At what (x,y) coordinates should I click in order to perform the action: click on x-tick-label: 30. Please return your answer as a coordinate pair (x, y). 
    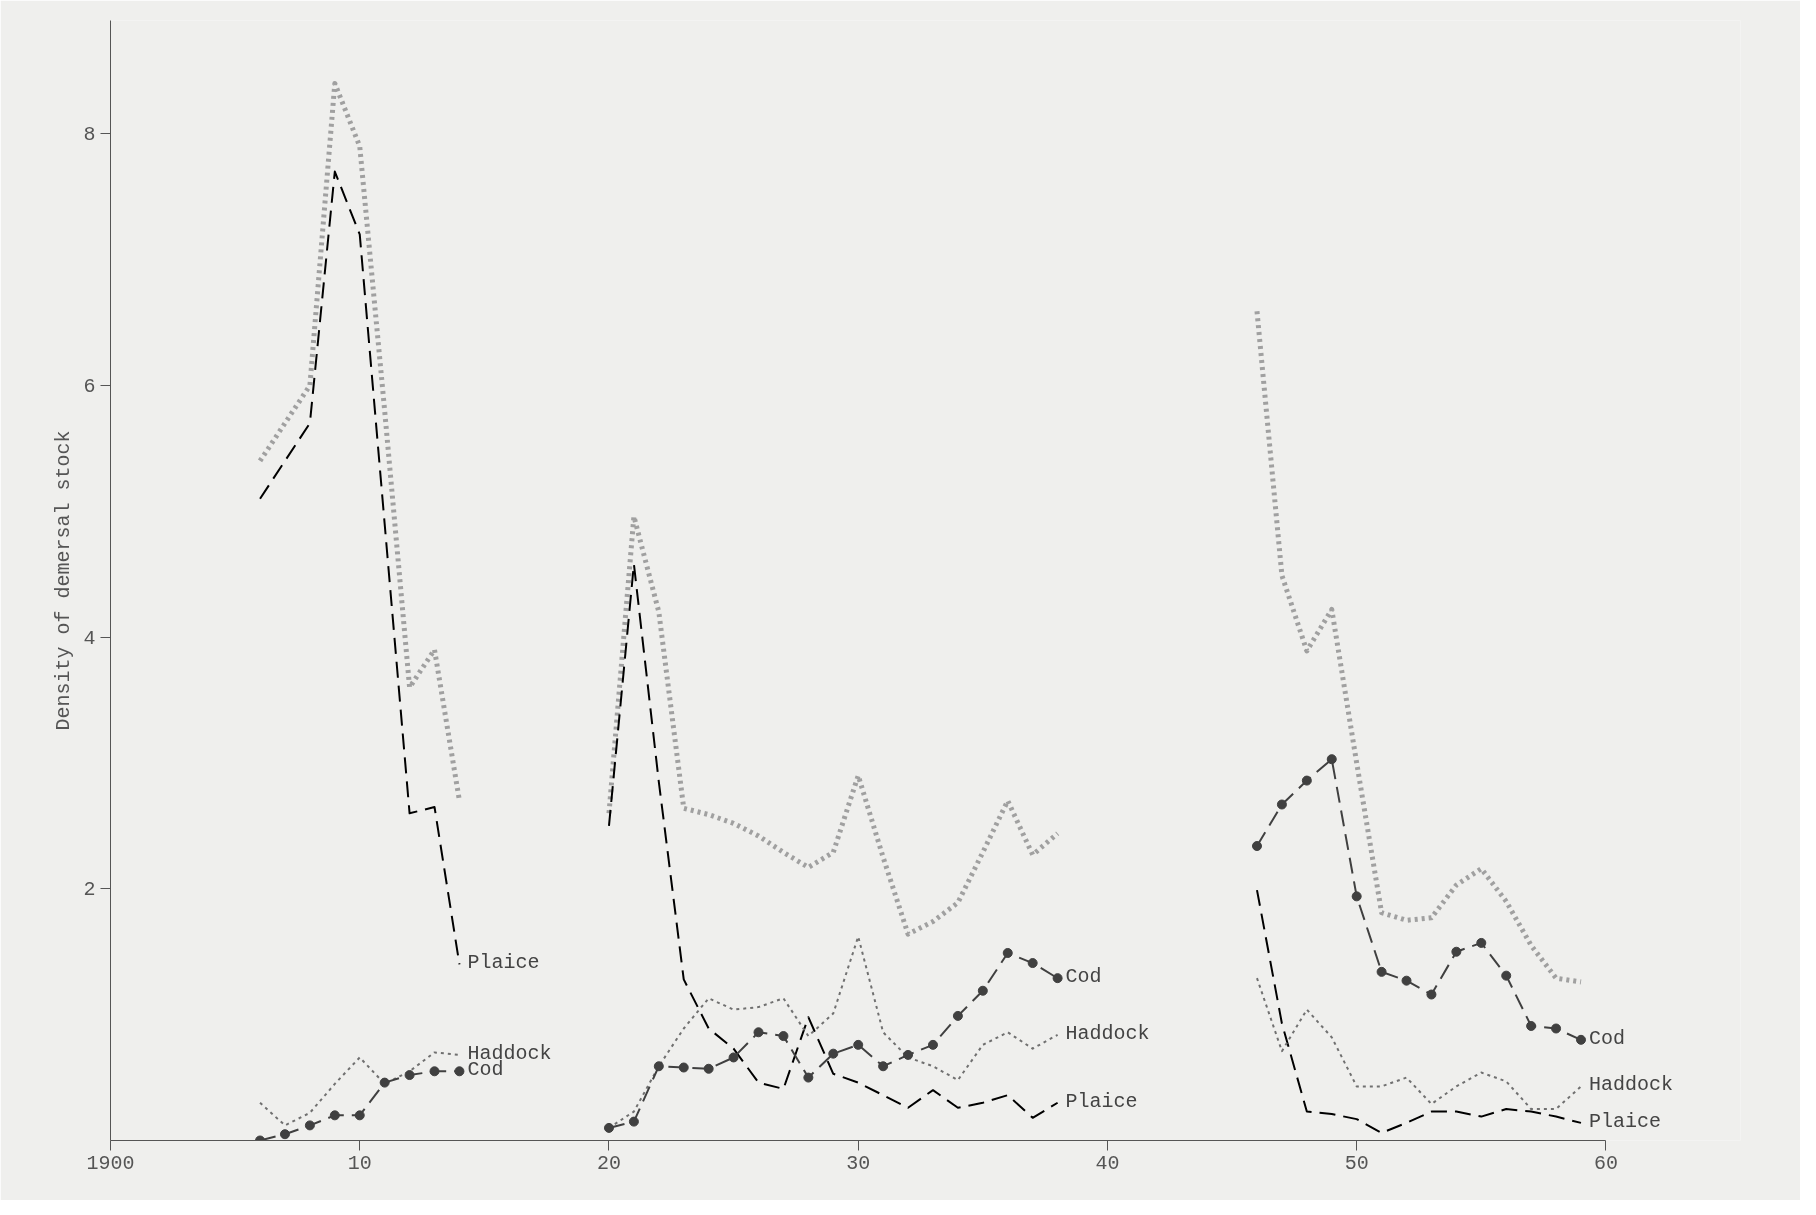
    Looking at the image, I should click on (858, 1163).